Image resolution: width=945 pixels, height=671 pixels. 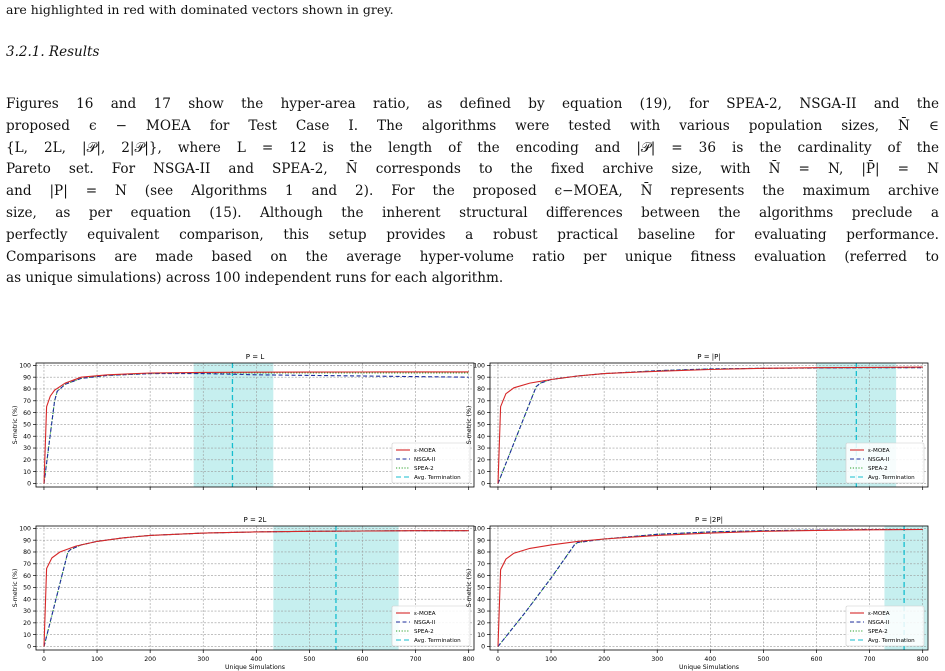 What do you see at coordinates (708, 357) in the screenshot?
I see `chart-title: P = |P|` at bounding box center [708, 357].